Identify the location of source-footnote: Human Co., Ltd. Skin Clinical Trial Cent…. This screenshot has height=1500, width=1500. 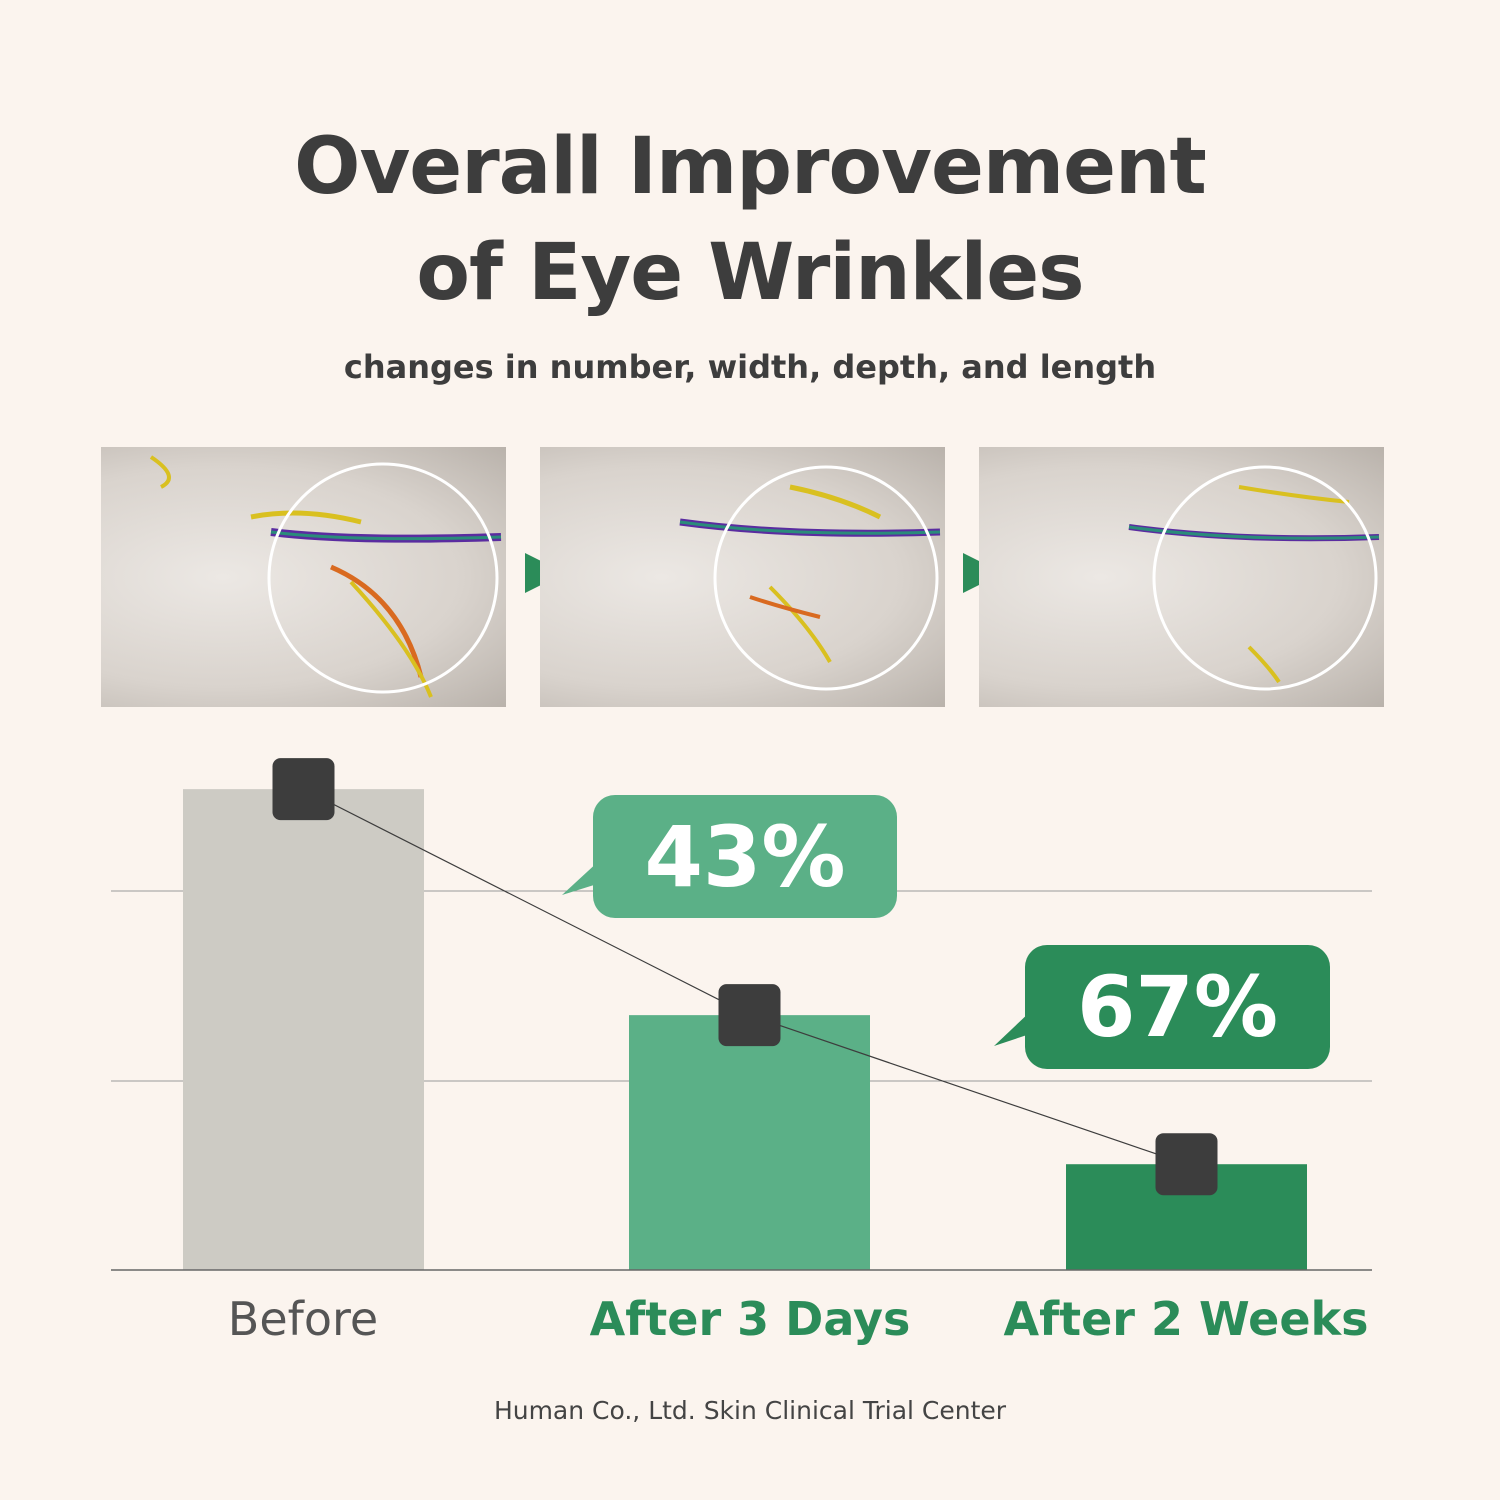
(750, 1410).